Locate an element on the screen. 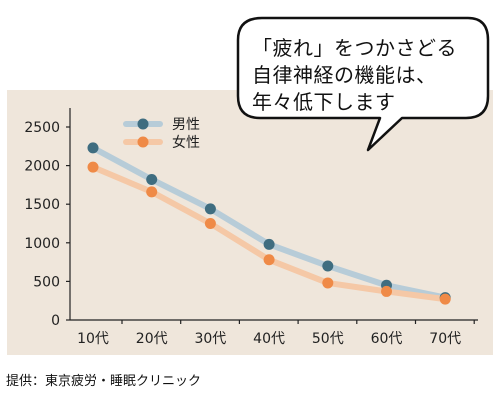 The width and height of the screenshot is (500, 400). y-tick-label: 2500 is located at coordinates (42, 128).